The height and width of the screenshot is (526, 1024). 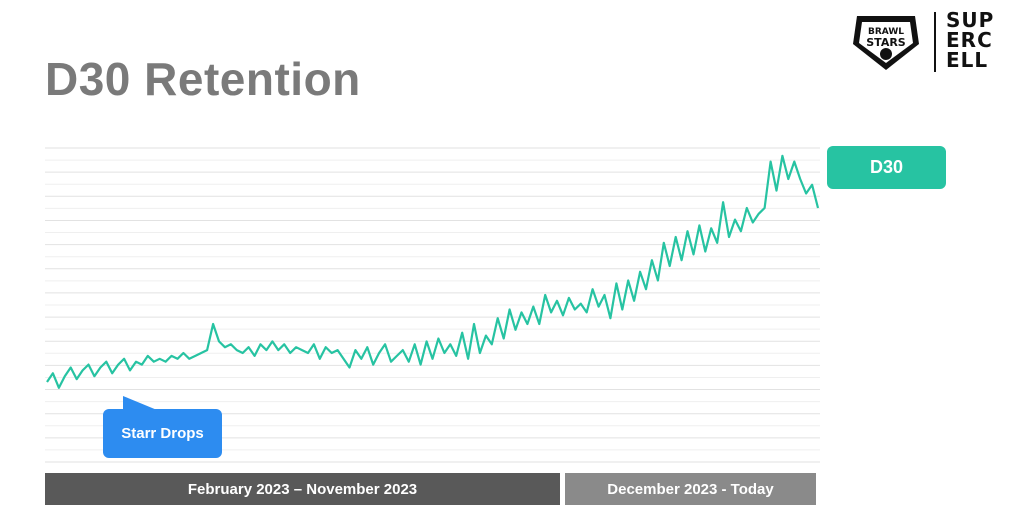 I want to click on legend-d30: D30, so click(x=886, y=167).